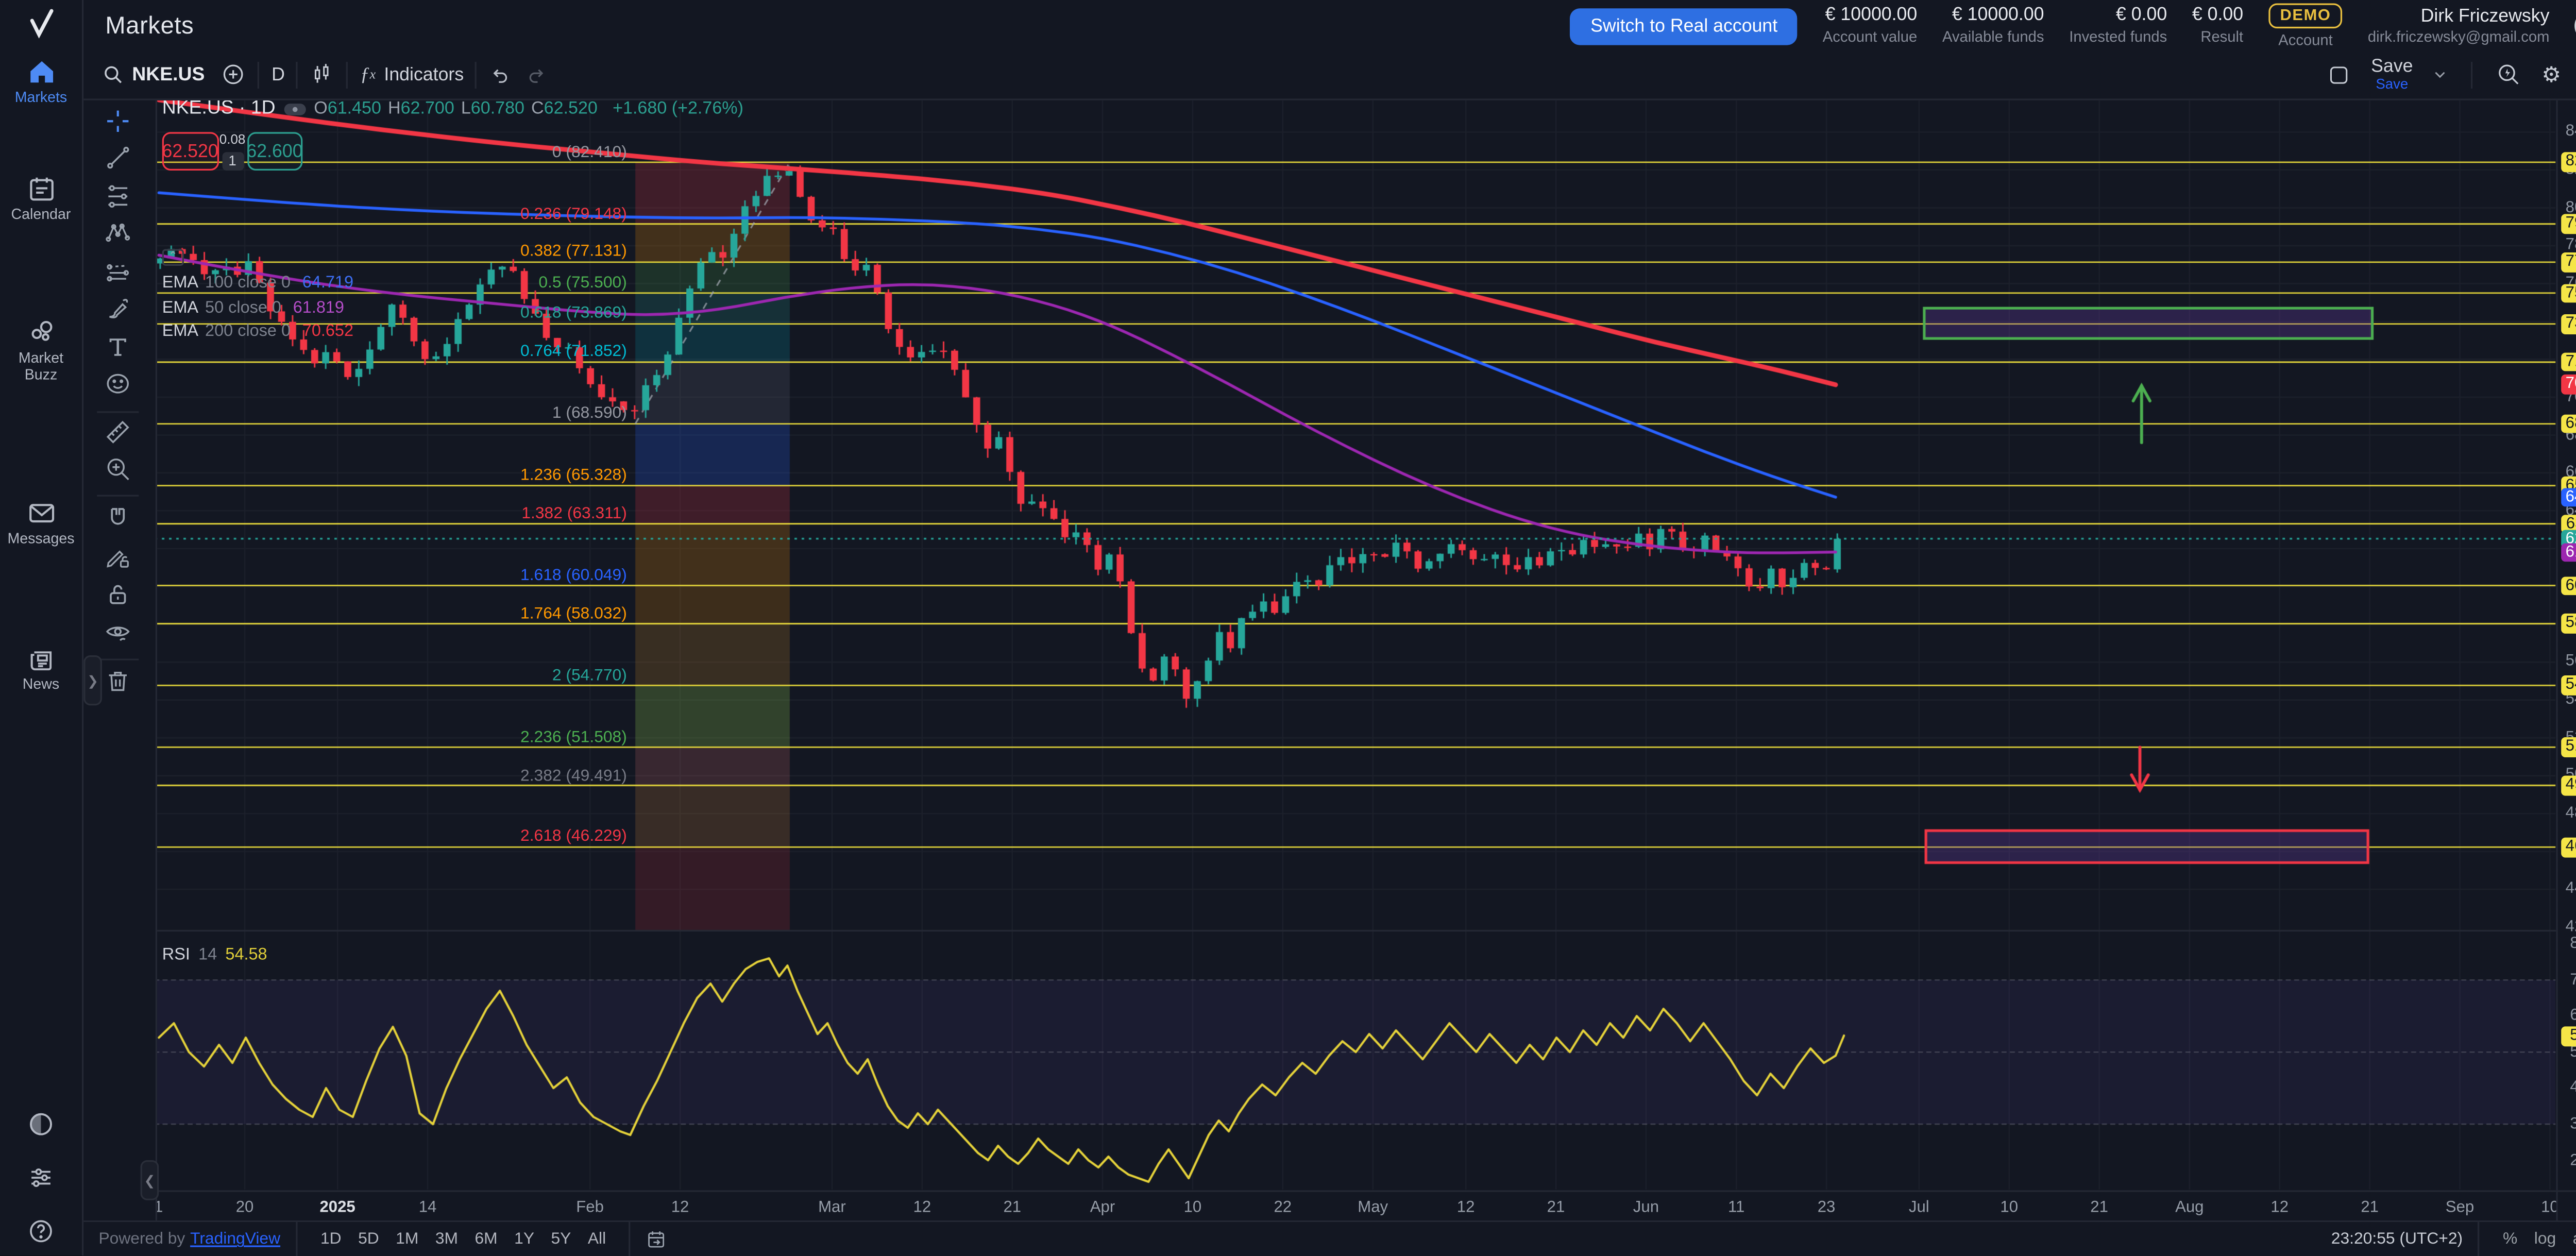 Image resolution: width=2576 pixels, height=1256 pixels. Describe the element at coordinates (2570, 889) in the screenshot. I see `price-tick: 44.000` at that location.